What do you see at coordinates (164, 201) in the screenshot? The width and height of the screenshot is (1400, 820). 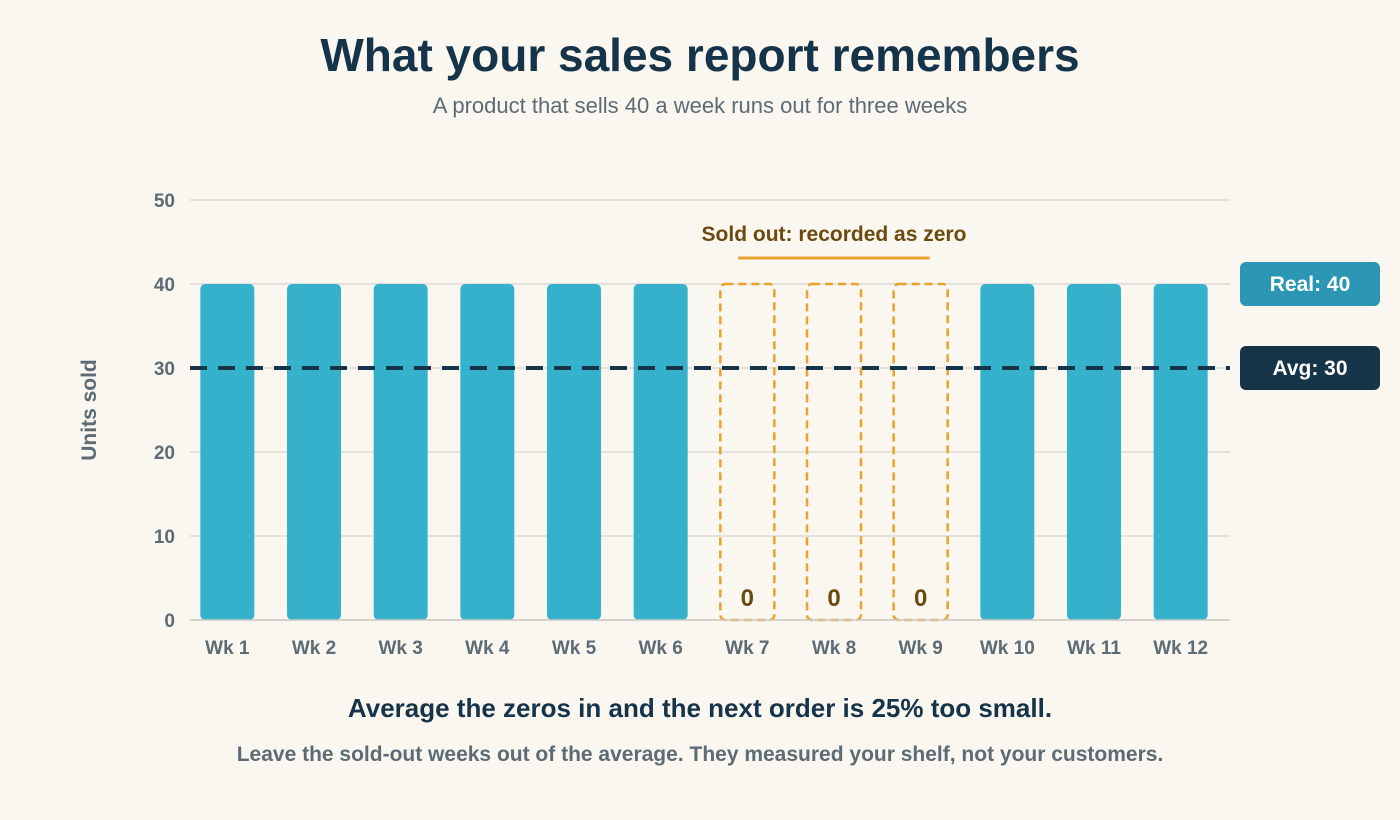 I see `y-tick-label: 50` at bounding box center [164, 201].